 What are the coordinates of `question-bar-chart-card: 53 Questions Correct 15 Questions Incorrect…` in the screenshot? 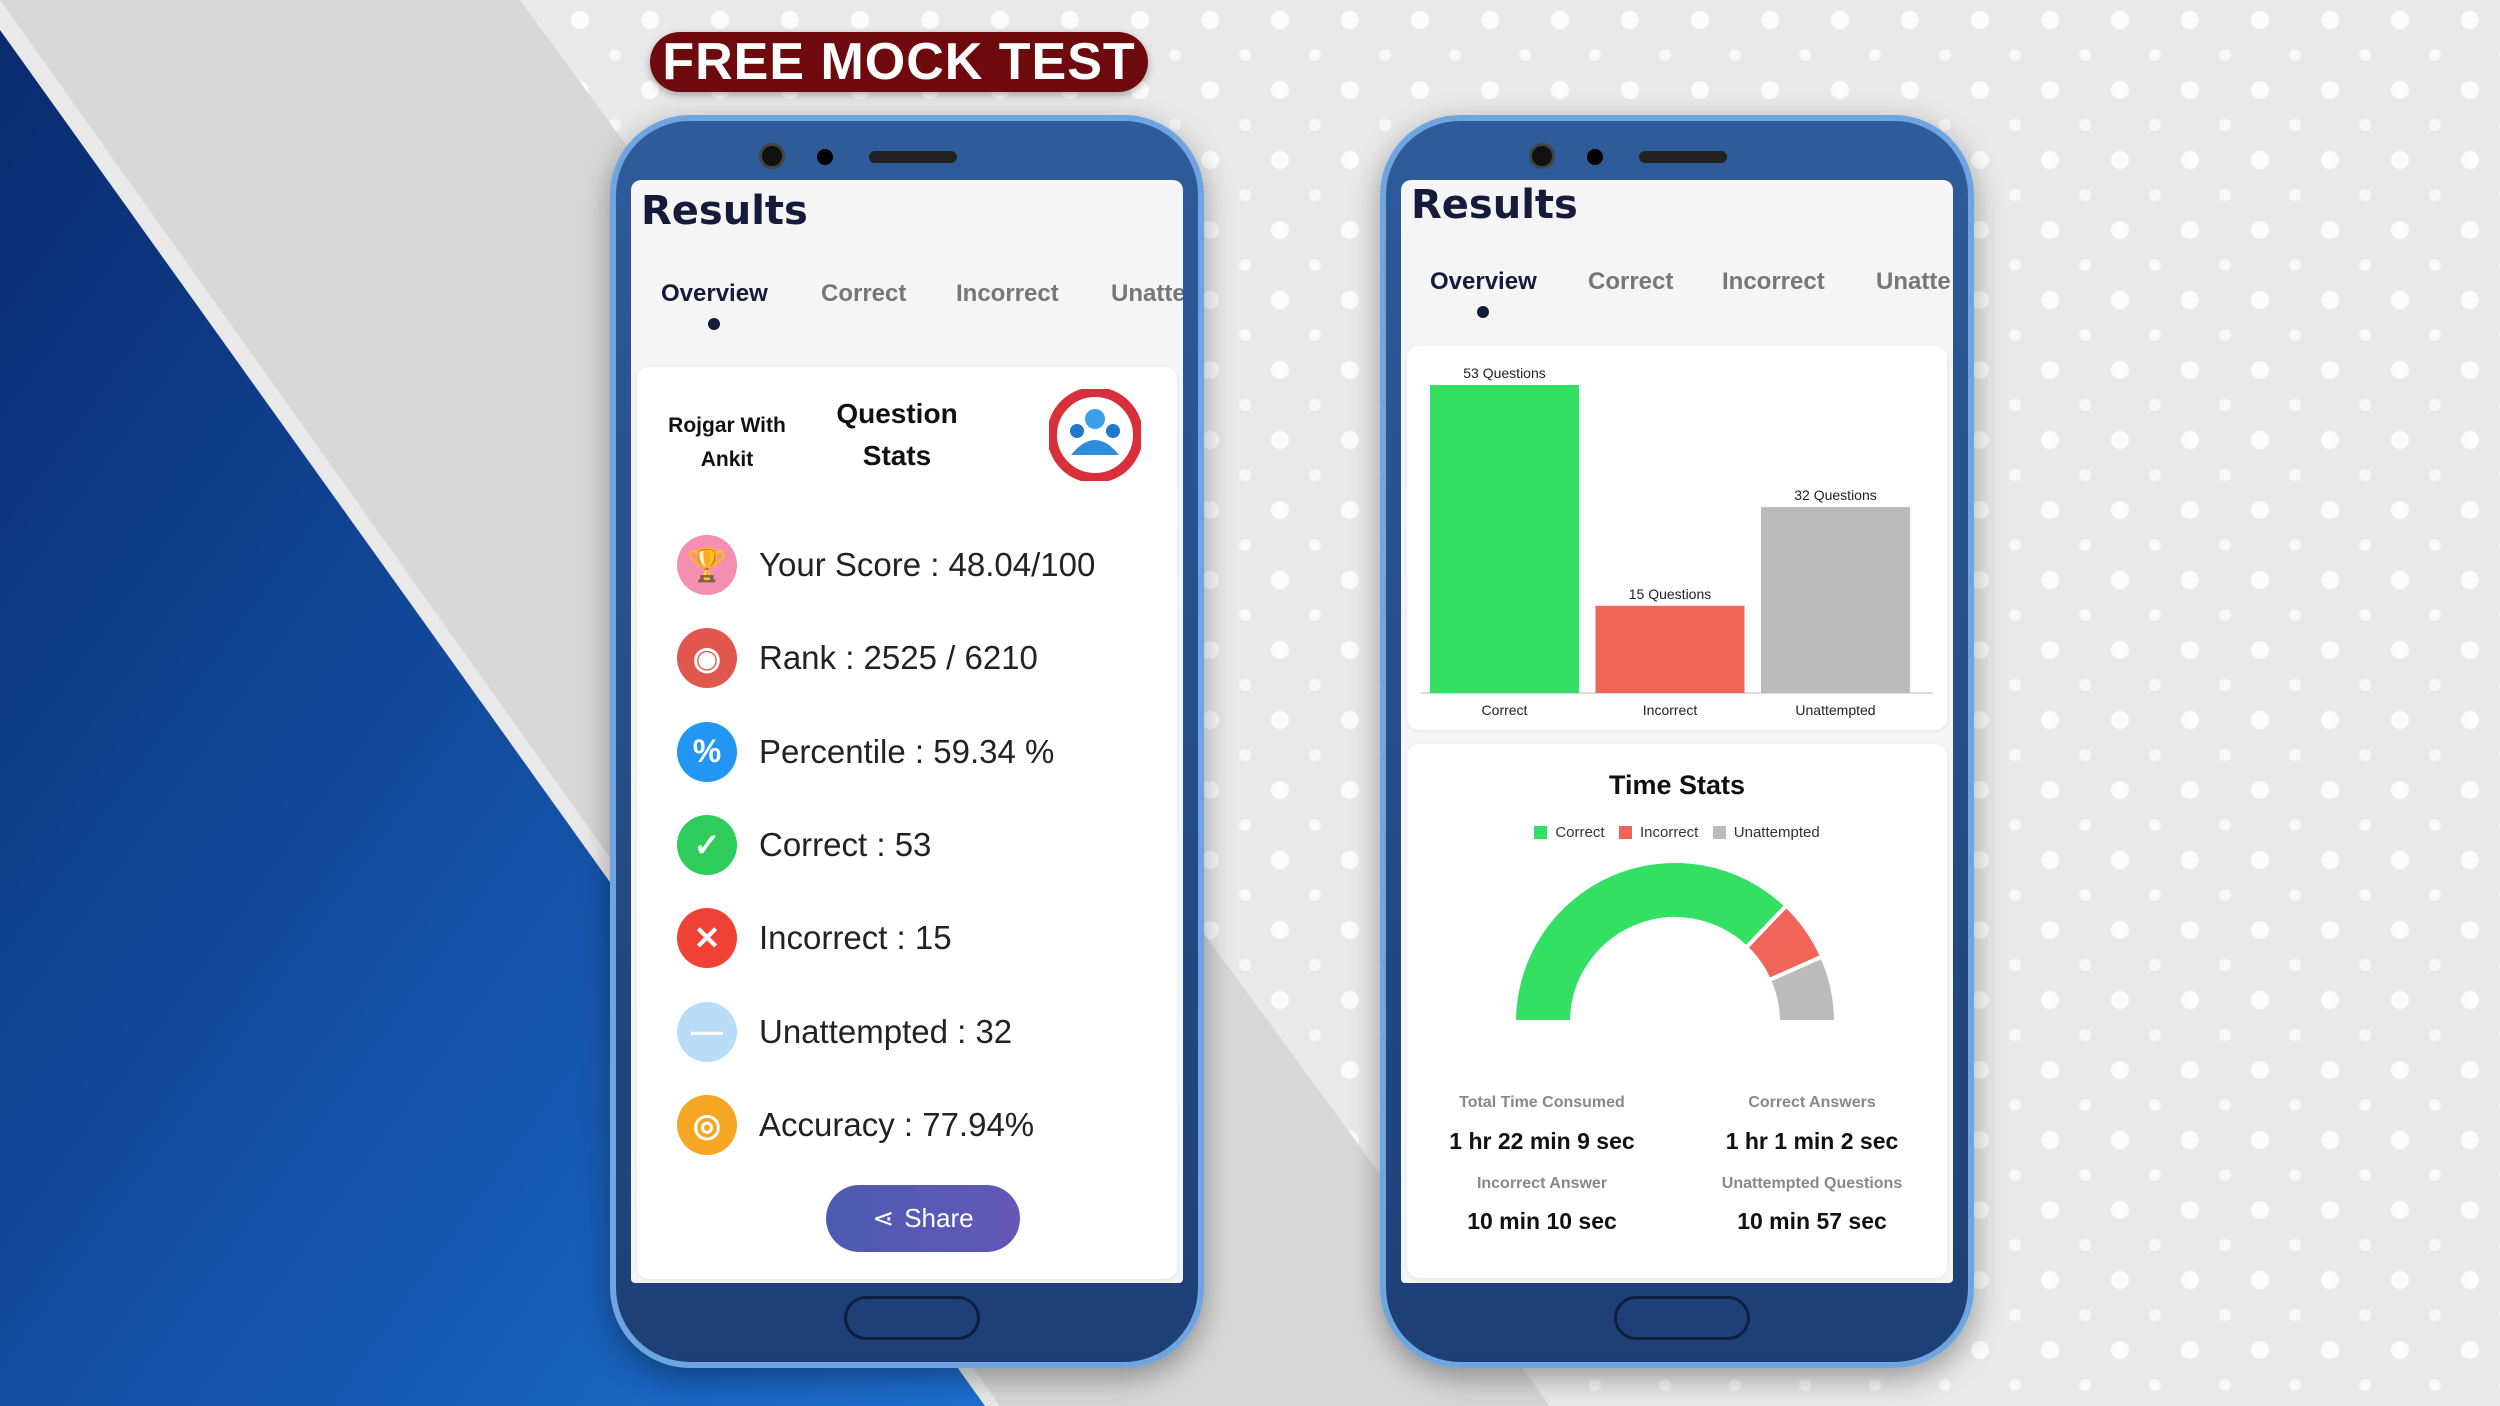 It's located at (1677, 538).